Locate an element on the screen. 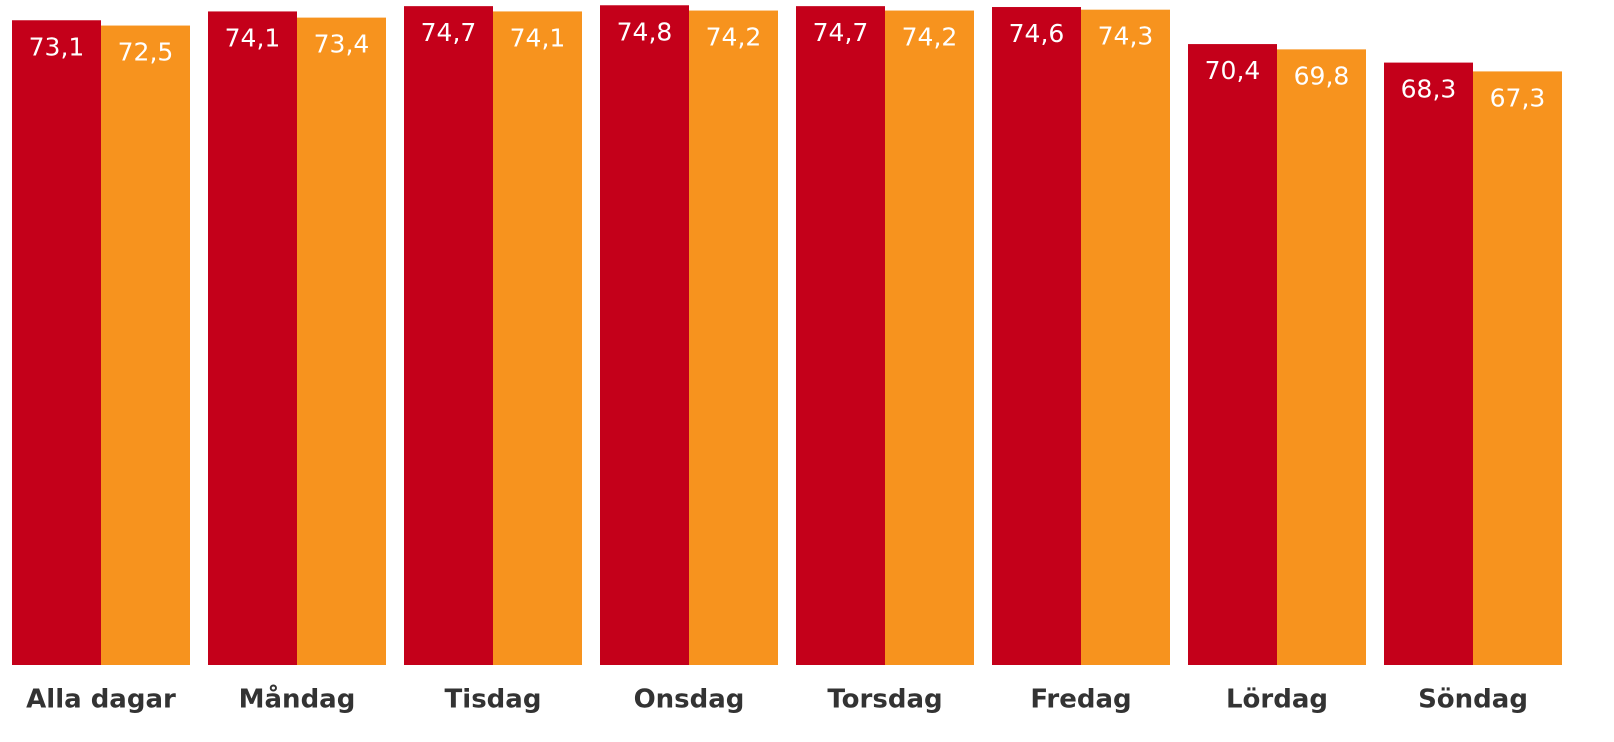  value-label: 73,4 is located at coordinates (342, 44).